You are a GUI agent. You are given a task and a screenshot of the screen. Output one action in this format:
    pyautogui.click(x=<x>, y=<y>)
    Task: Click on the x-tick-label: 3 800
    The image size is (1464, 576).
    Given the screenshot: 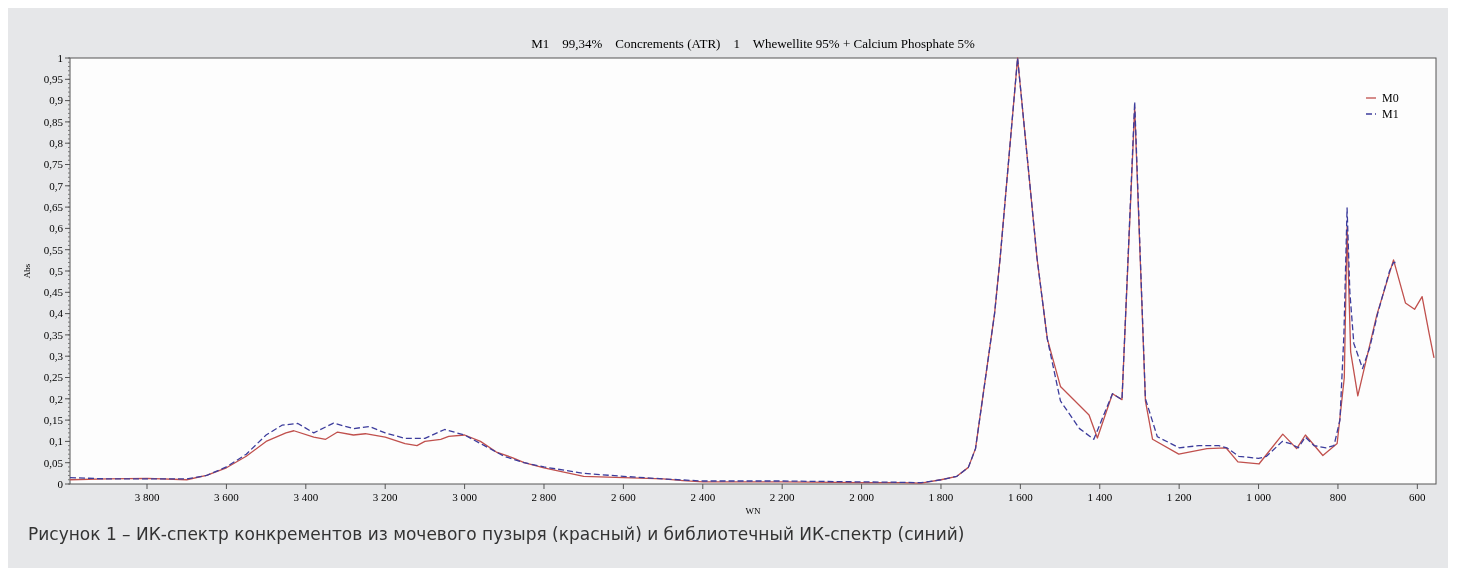 What is the action you would take?
    pyautogui.click(x=147, y=497)
    